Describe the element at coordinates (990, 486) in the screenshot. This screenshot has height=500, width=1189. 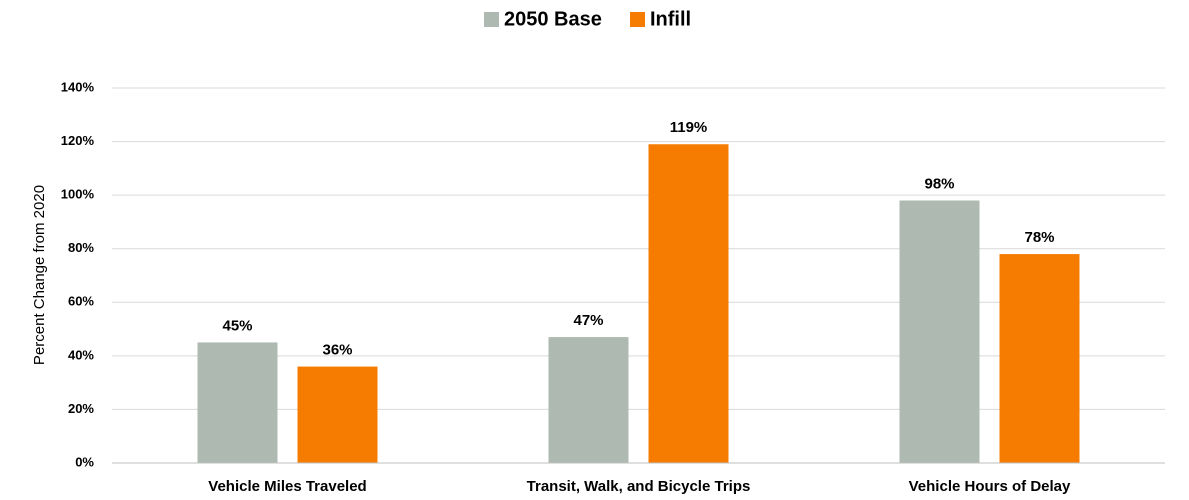
I see `x-tick-label: Vehicle Hours of Delay` at that location.